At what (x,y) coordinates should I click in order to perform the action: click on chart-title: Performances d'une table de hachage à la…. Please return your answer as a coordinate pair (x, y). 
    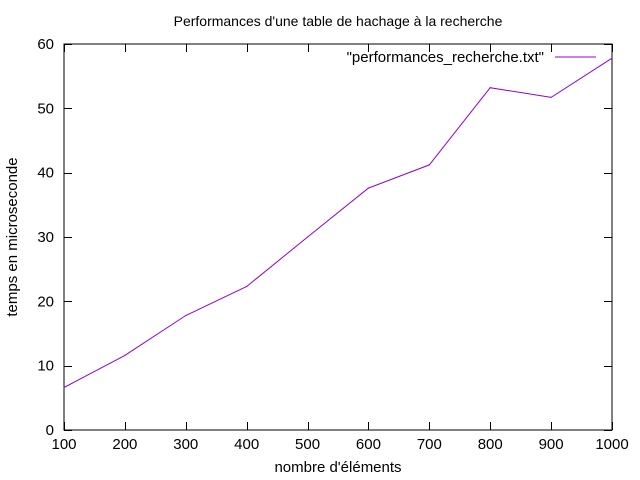
    Looking at the image, I should click on (338, 21).